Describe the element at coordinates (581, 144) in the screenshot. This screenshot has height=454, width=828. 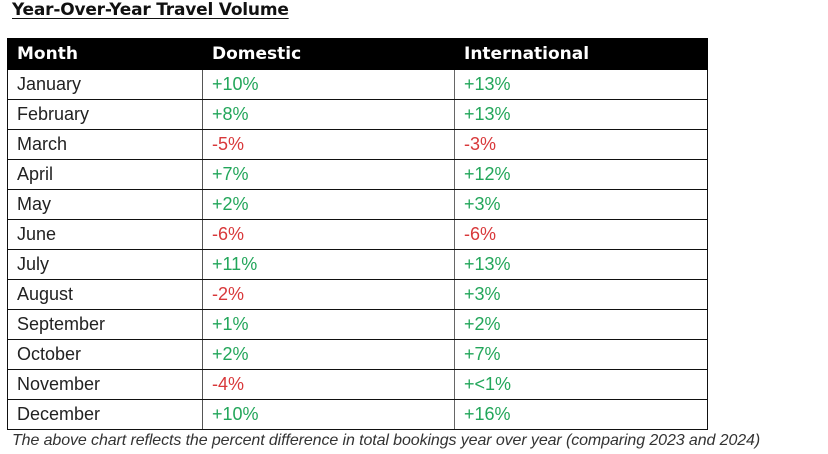
I see `international-cell: -3%` at that location.